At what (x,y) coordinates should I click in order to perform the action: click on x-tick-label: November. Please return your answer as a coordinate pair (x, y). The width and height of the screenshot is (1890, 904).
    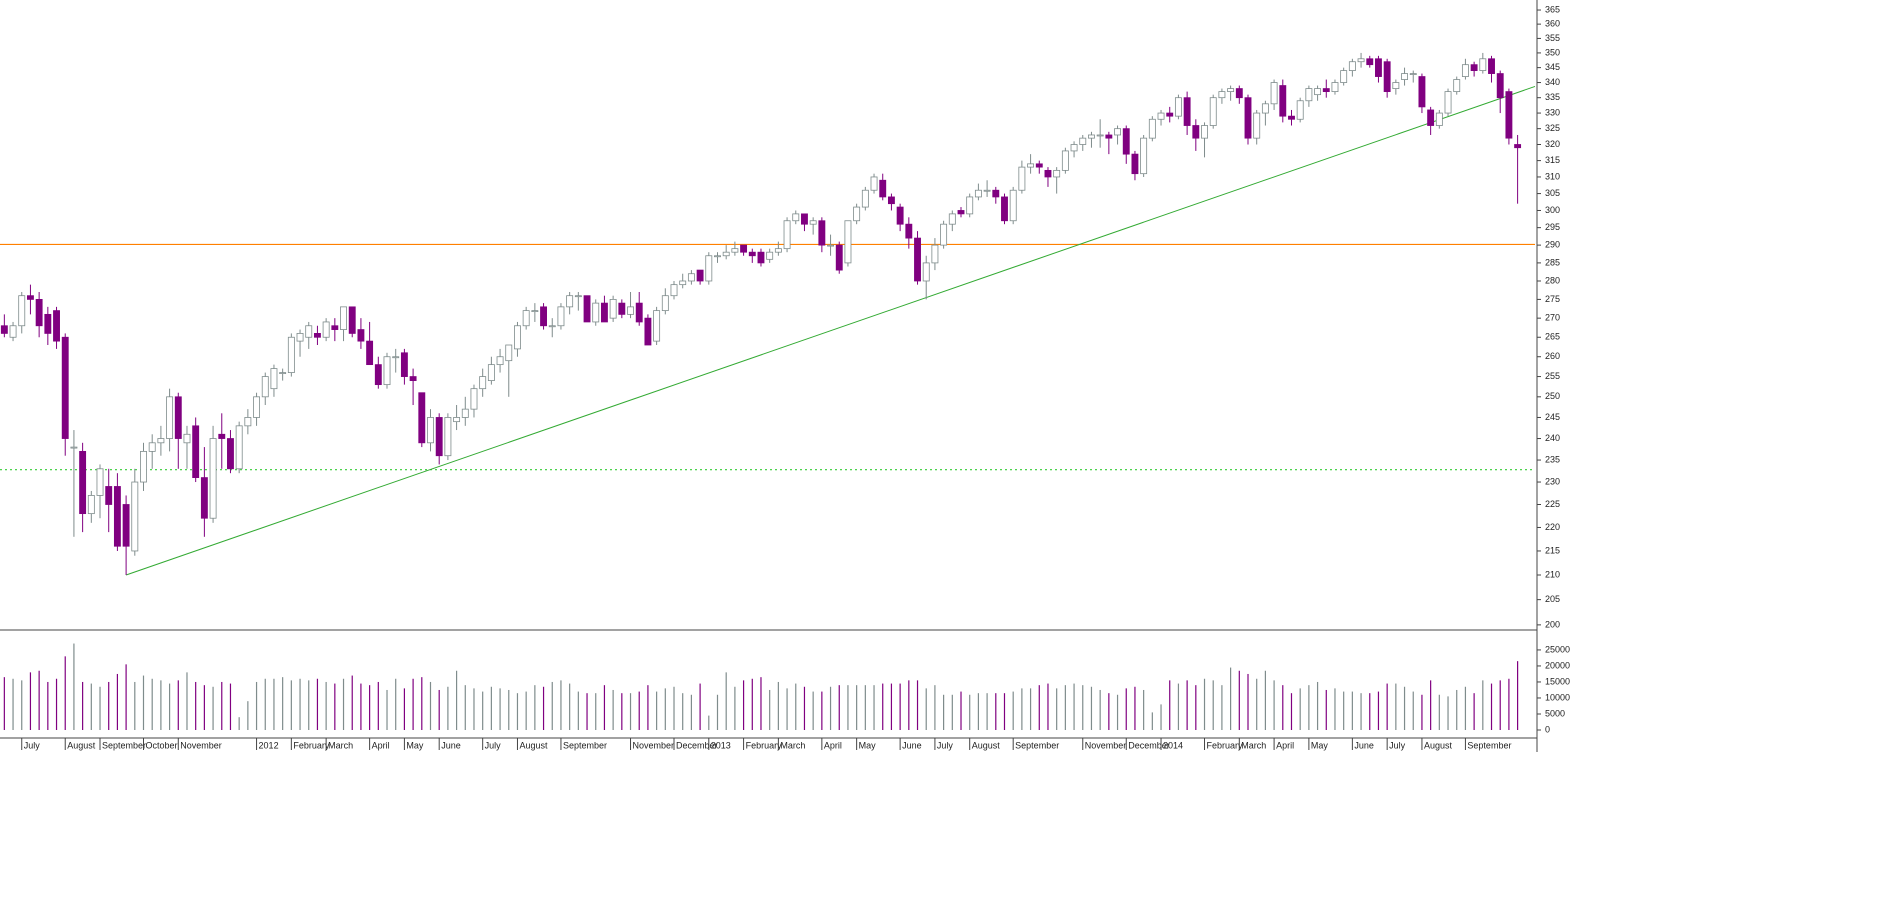
    Looking at the image, I should click on (201, 745).